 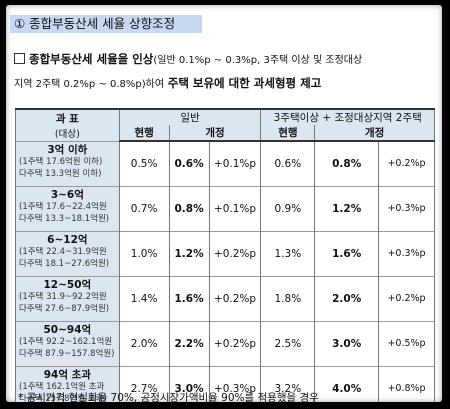 I want to click on header-general-current: 현행, so click(x=144, y=133).